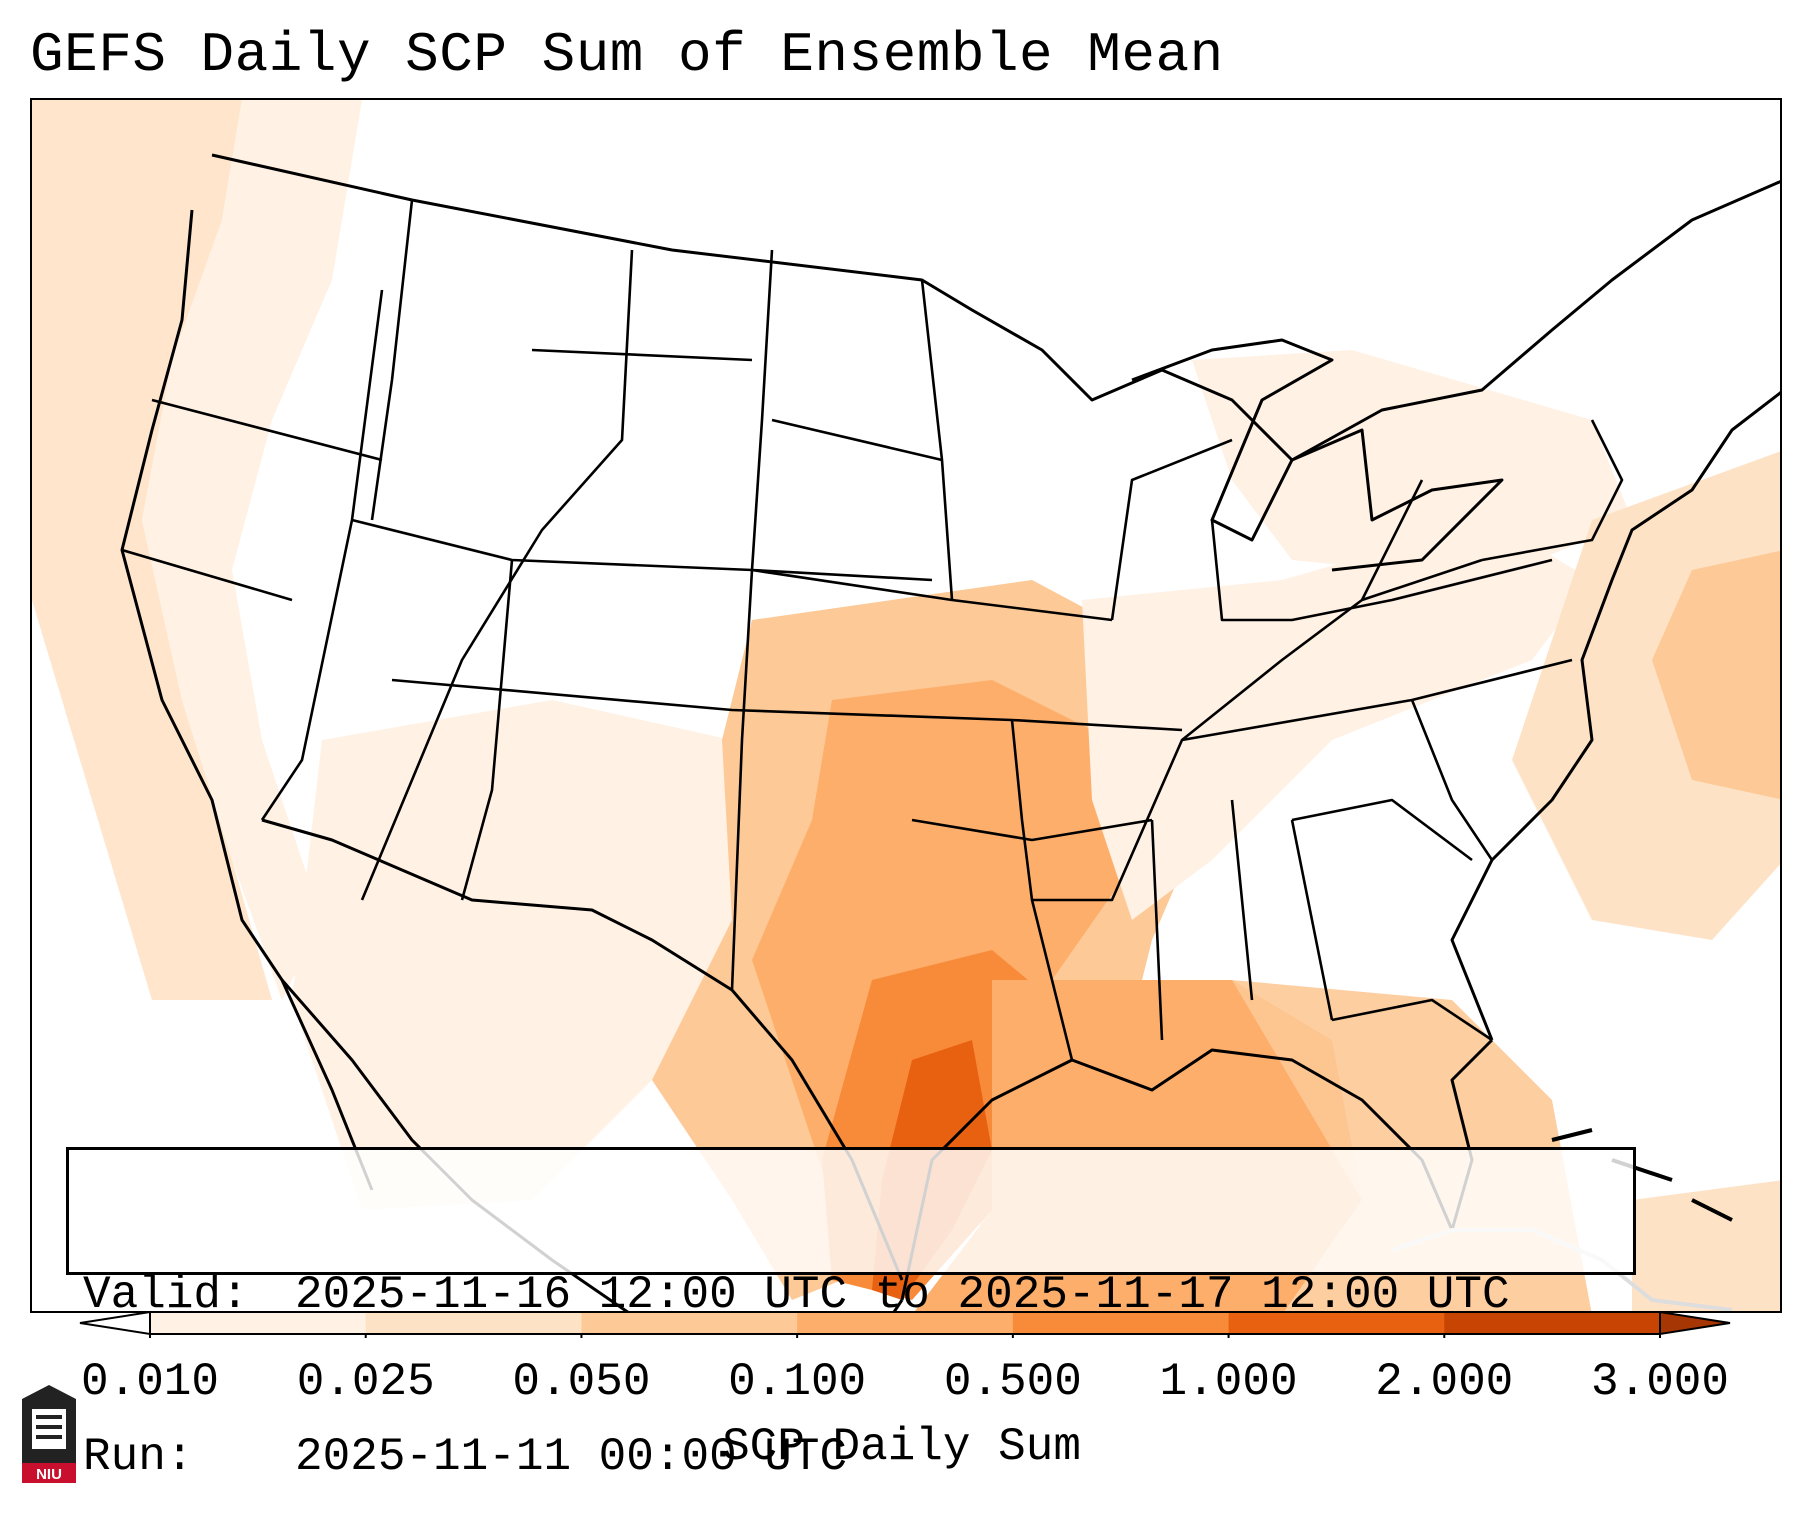  I want to click on map-title: GEFS Daily SCP Sum of Ensemble Mean, so click(627, 55).